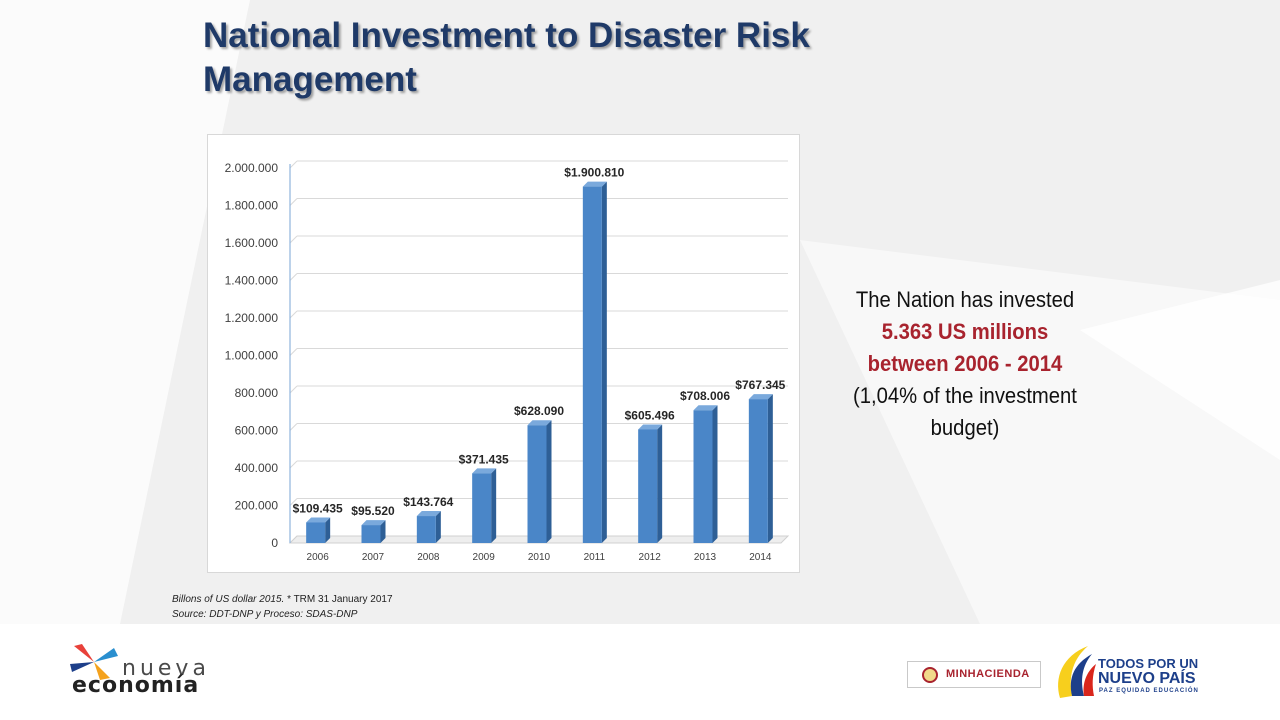 The image size is (1280, 720). I want to click on data-label: $95.520, so click(373, 511).